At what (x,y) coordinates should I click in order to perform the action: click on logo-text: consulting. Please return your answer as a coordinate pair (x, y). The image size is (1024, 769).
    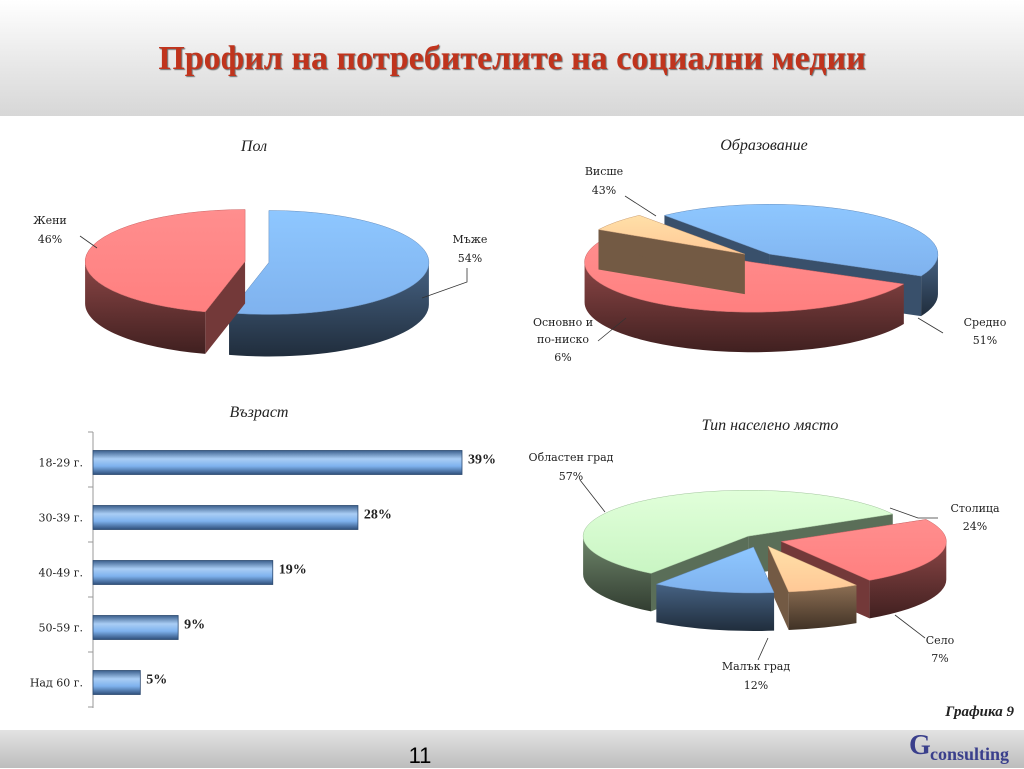
    Looking at the image, I should click on (970, 754).